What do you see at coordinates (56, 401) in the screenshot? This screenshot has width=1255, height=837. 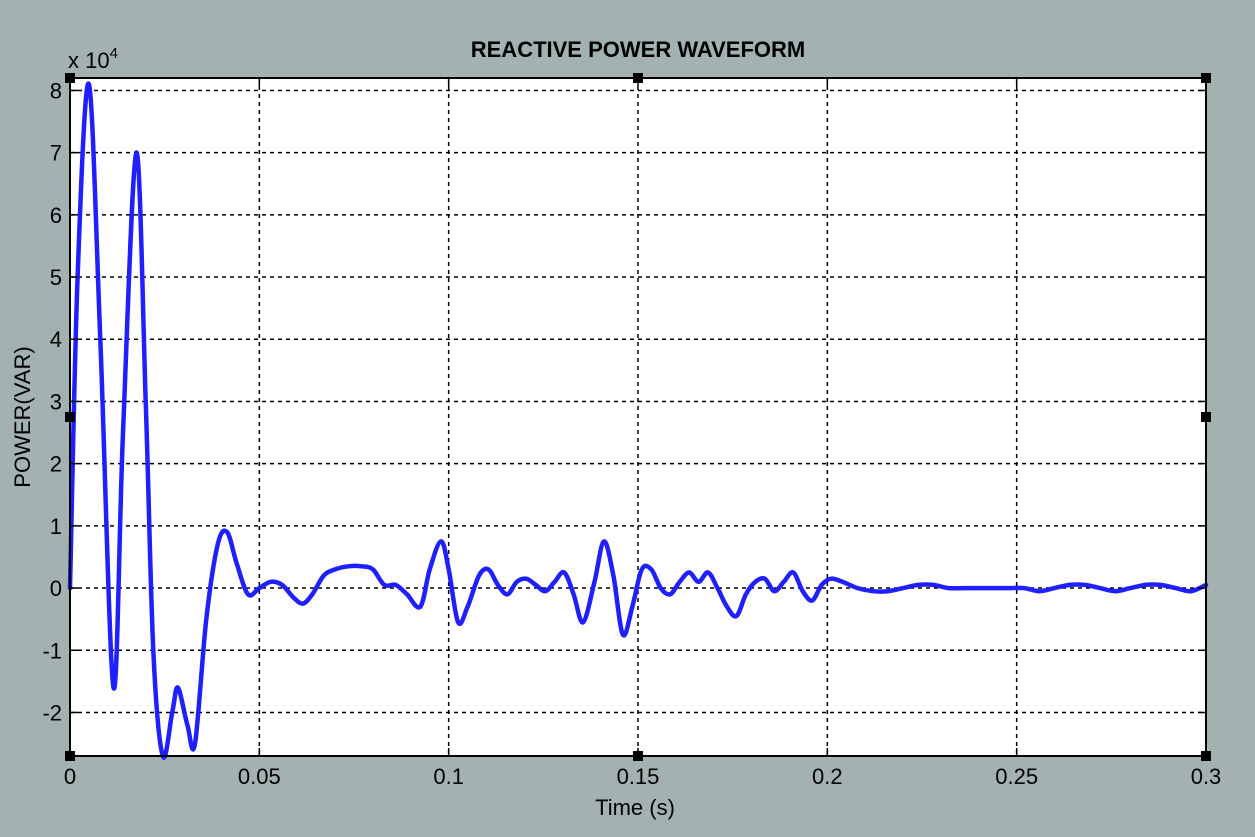 I see `y-tick-label: 3` at bounding box center [56, 401].